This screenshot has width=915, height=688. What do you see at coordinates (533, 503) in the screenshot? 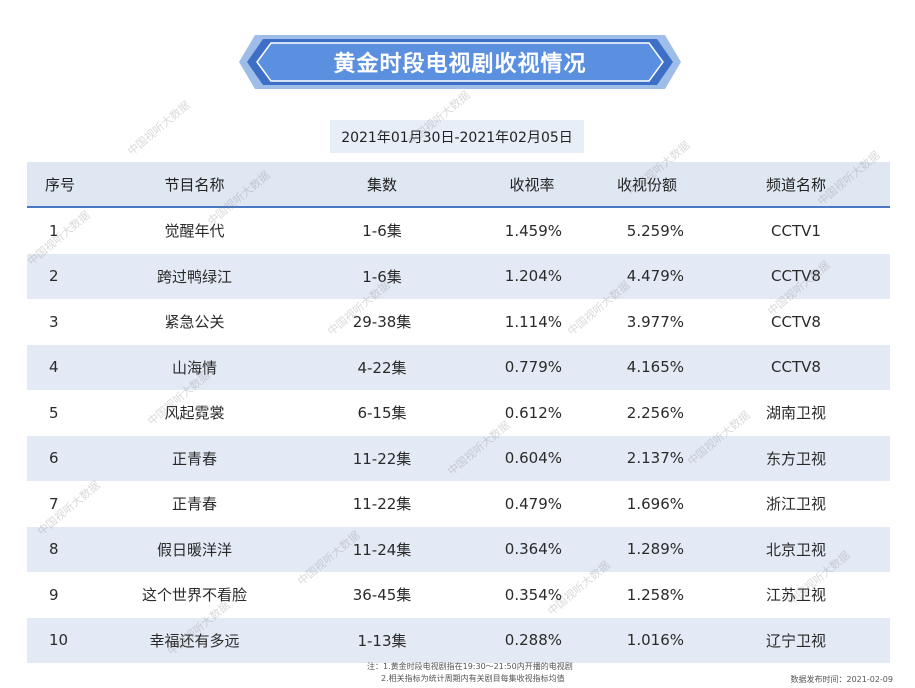
I see `cell-rating: 0.479%` at bounding box center [533, 503].